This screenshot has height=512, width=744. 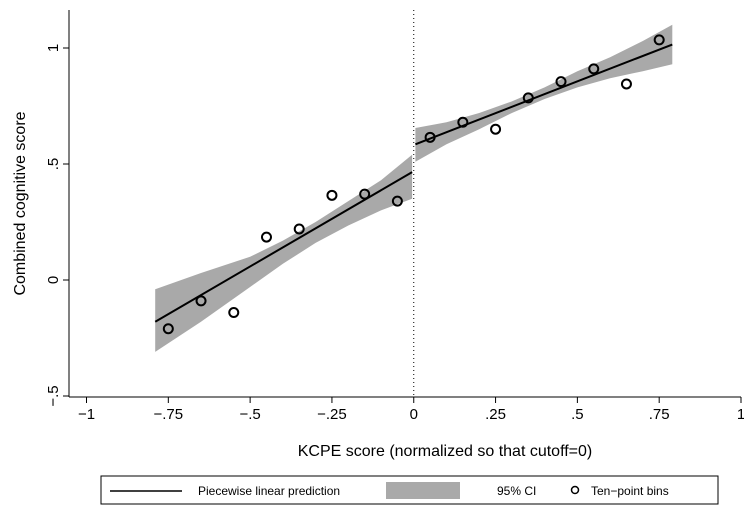 What do you see at coordinates (249, 414) in the screenshot?
I see `x-tick-label: −.5` at bounding box center [249, 414].